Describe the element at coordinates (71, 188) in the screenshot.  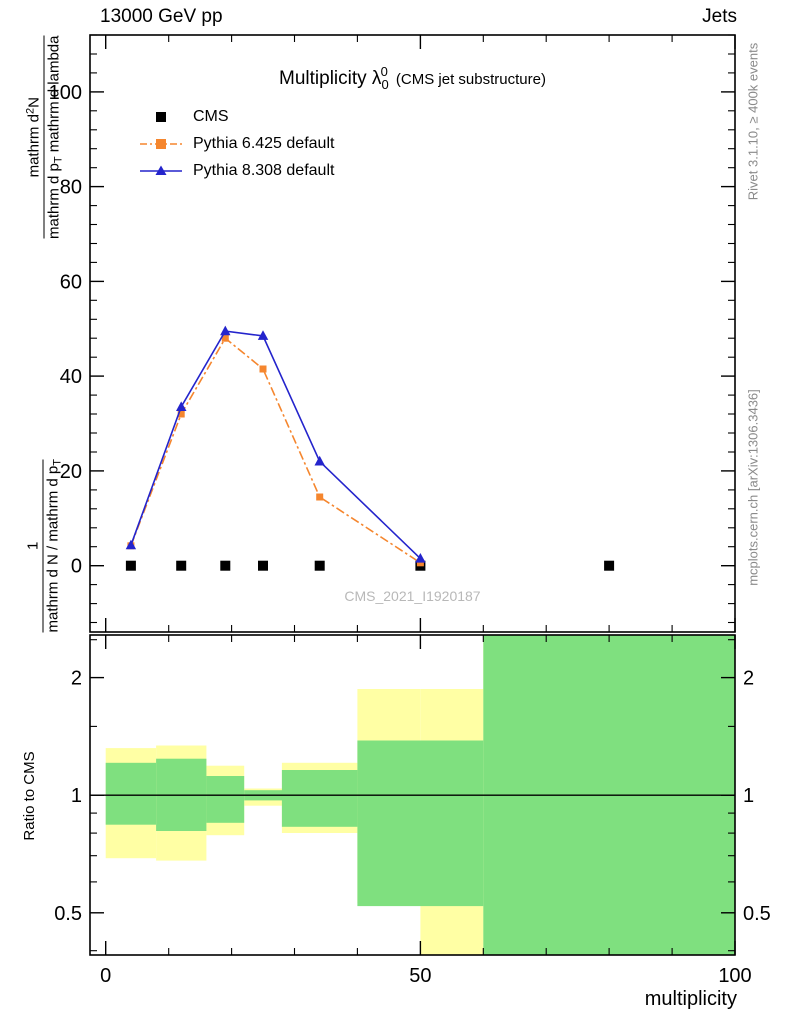
I see `main-y-tick-label: 80` at that location.